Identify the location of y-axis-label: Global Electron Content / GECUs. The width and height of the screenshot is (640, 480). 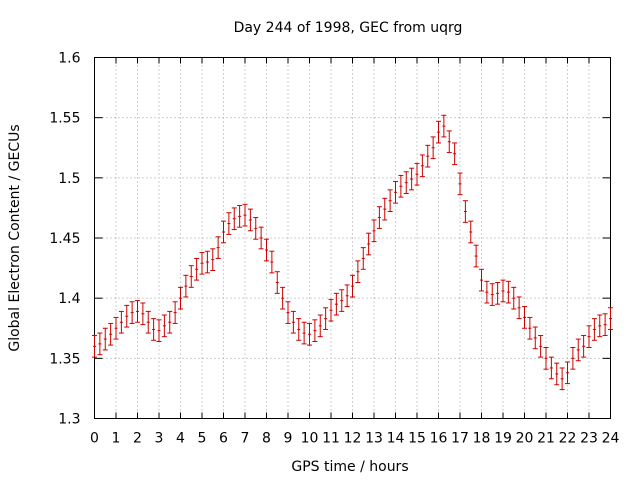
(15, 237).